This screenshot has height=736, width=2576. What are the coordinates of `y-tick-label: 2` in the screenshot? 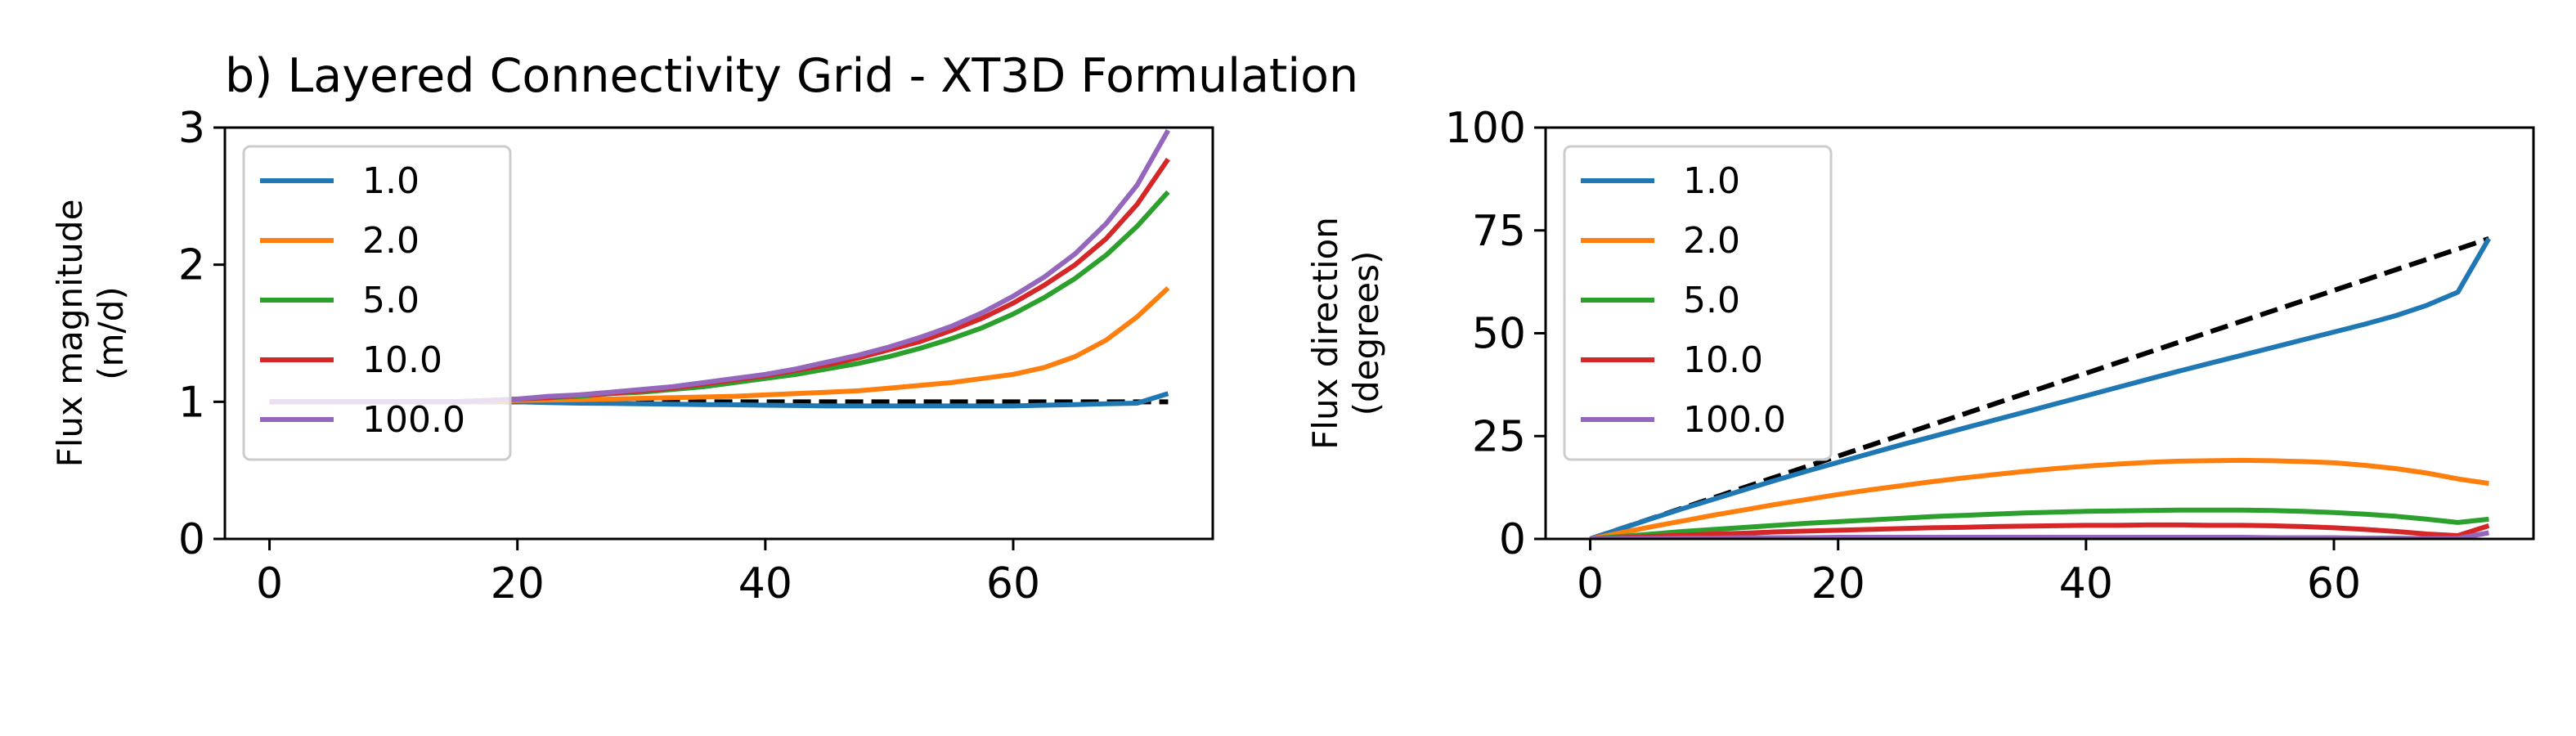 It's located at (191, 265).